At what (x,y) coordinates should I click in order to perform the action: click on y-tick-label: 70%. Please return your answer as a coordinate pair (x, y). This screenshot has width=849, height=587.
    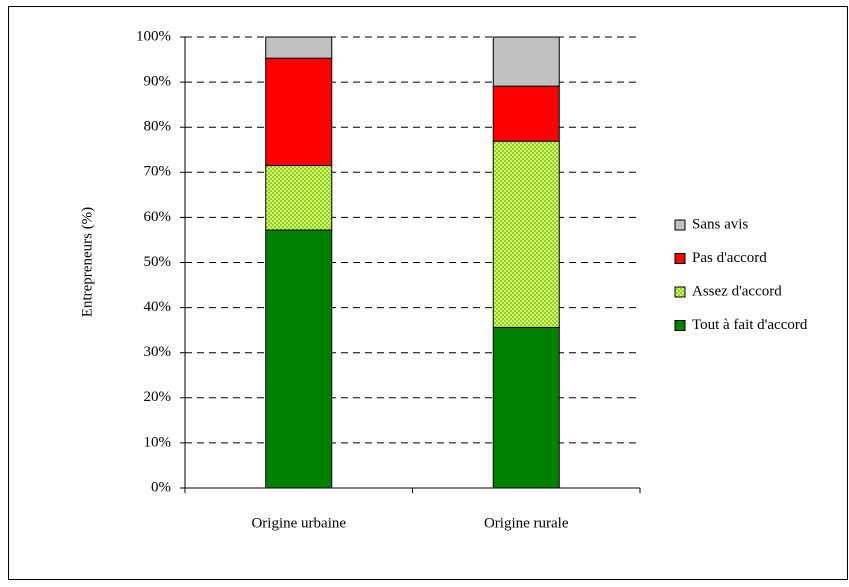
    Looking at the image, I should click on (158, 172).